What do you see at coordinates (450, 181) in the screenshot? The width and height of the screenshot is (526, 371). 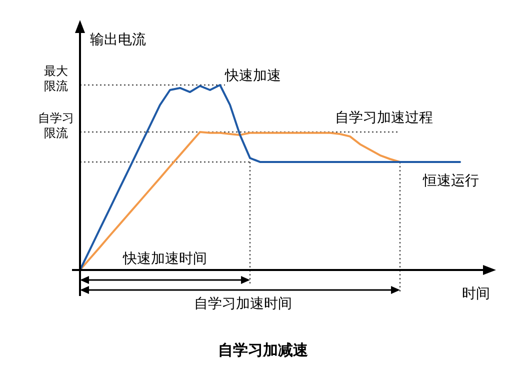 I see `annotation: 恒速运行` at bounding box center [450, 181].